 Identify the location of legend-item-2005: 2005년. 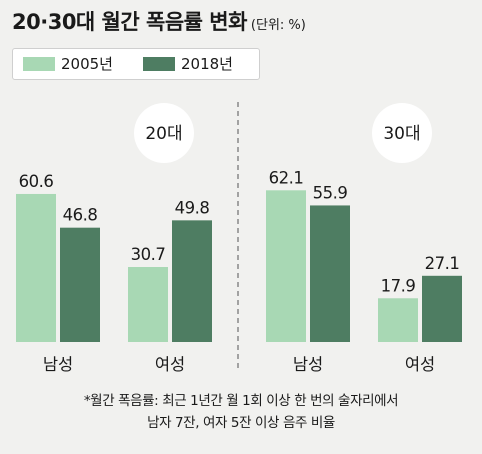
(68, 64).